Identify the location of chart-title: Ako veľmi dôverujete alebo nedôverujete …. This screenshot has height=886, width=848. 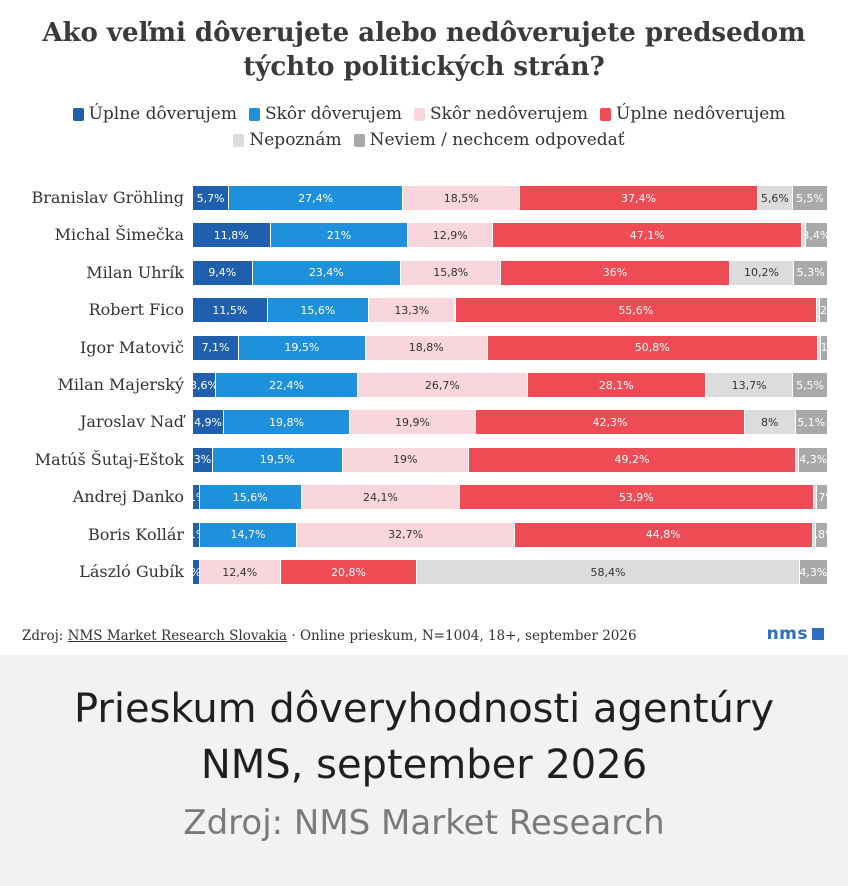
(424, 50).